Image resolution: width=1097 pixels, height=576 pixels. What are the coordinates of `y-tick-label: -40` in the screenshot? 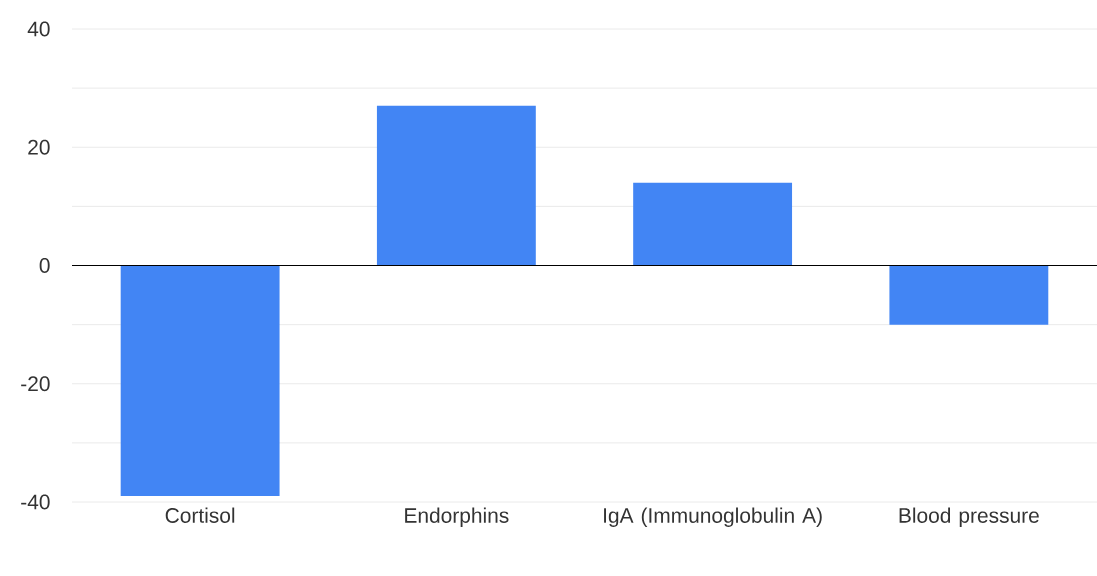 It's located at (35, 502).